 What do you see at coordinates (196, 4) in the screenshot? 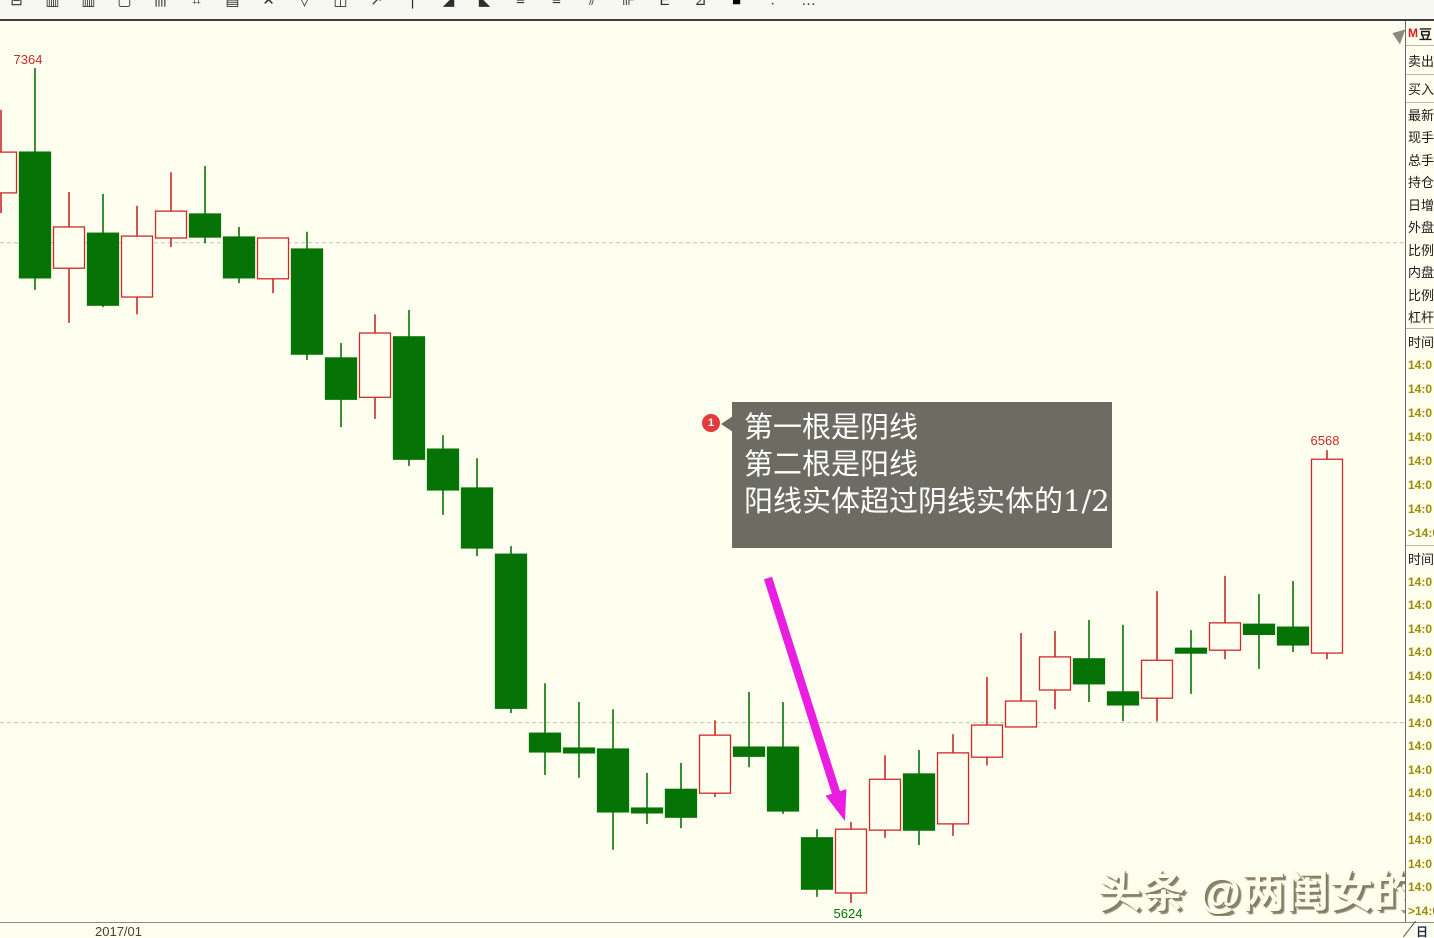
I see `grid-icon: ⌗` at bounding box center [196, 4].